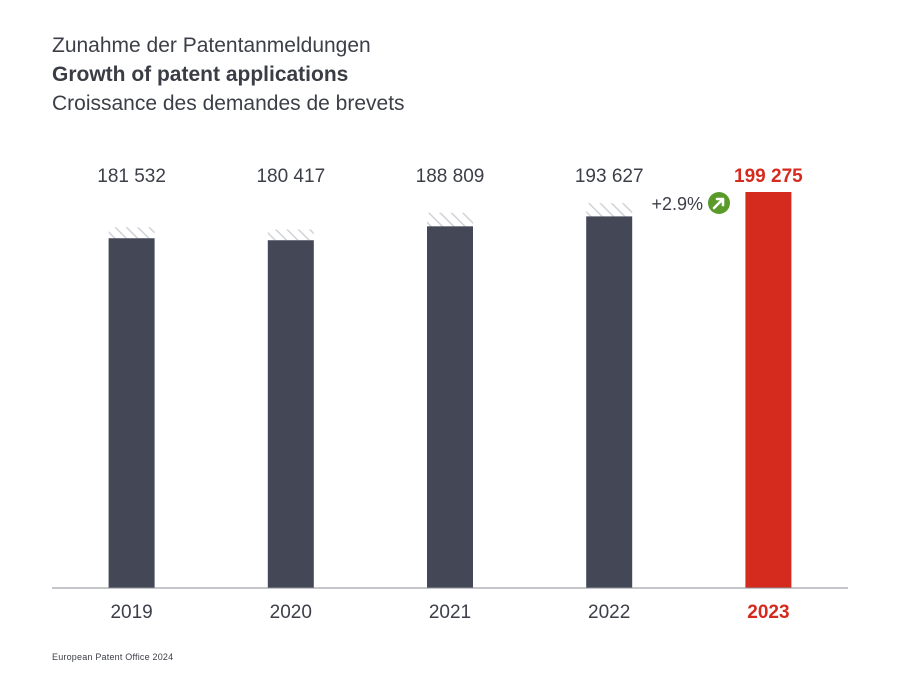 The width and height of the screenshot is (900, 675). What do you see at coordinates (450, 219) in the screenshot?
I see `bar-hatch-2021` at bounding box center [450, 219].